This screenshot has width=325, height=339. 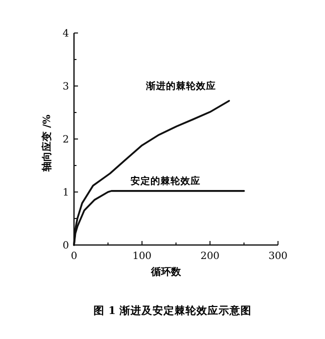 What do you see at coordinates (65, 193) in the screenshot?
I see `y-tick-label: 1` at bounding box center [65, 193].